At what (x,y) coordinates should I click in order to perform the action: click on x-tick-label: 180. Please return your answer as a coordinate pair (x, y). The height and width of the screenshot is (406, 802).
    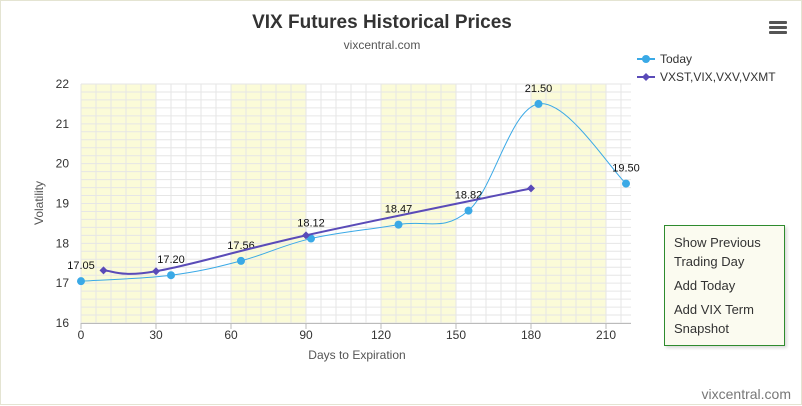
    Looking at the image, I should click on (531, 335).